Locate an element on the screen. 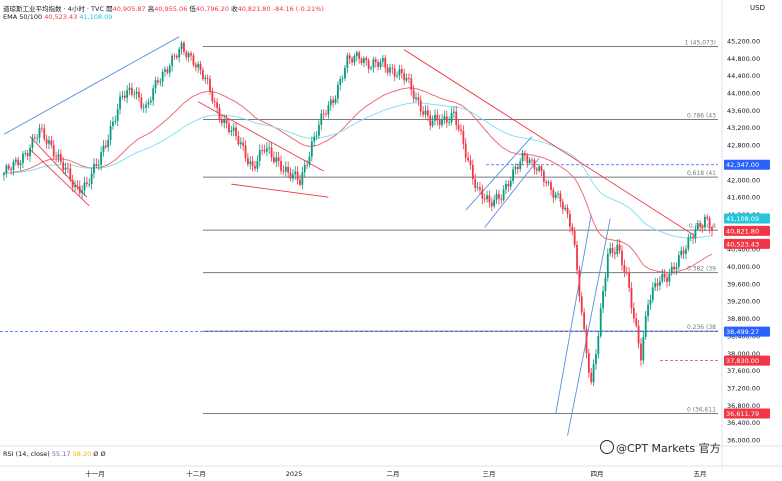  price-tick-label: 38,800.00 is located at coordinates (743, 319).